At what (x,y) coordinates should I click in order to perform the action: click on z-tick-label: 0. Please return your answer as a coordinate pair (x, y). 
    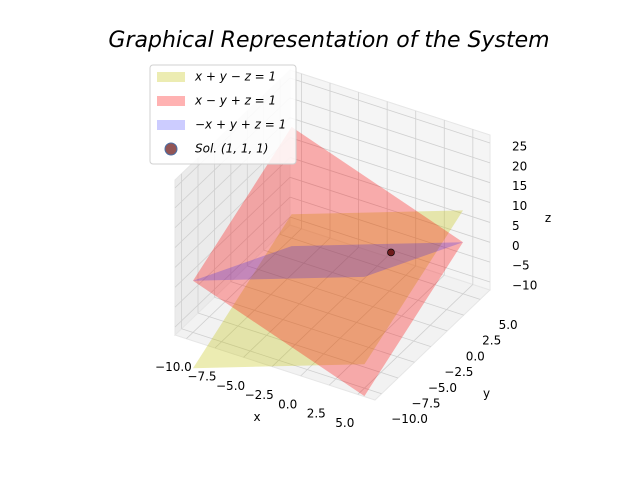
    Looking at the image, I should click on (516, 246).